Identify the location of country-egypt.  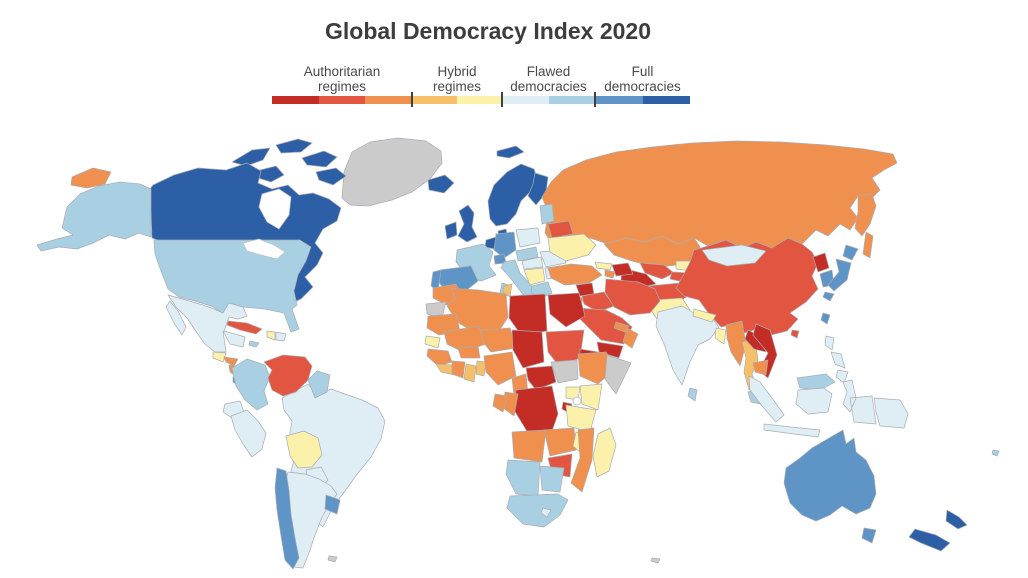
(566, 310).